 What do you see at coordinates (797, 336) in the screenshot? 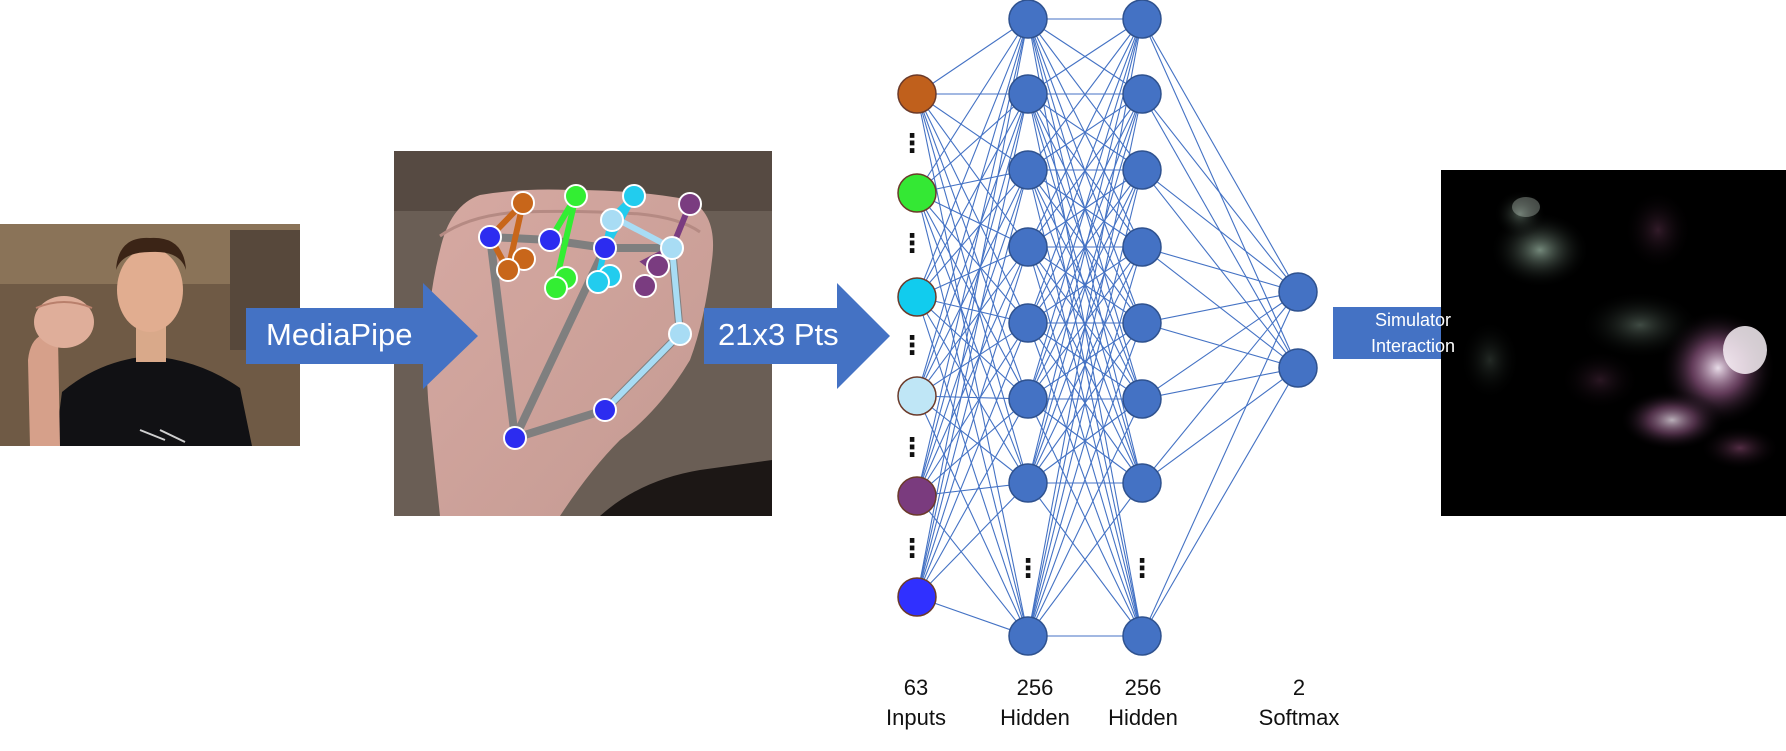
I see `arrow-points` at bounding box center [797, 336].